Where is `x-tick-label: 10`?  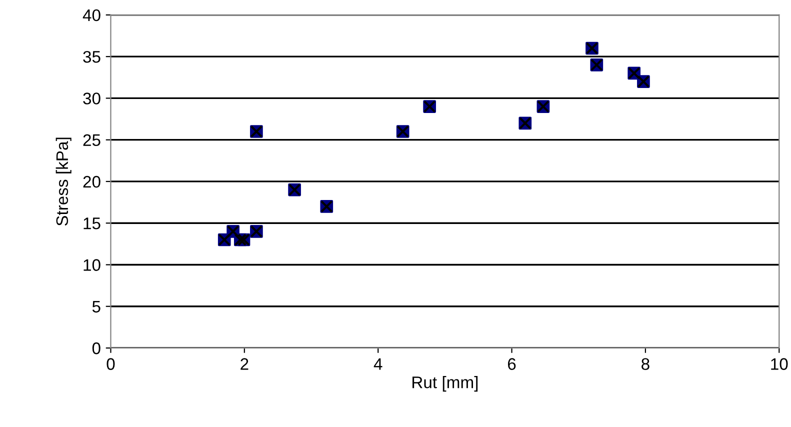
x-tick-label: 10 is located at coordinates (779, 364).